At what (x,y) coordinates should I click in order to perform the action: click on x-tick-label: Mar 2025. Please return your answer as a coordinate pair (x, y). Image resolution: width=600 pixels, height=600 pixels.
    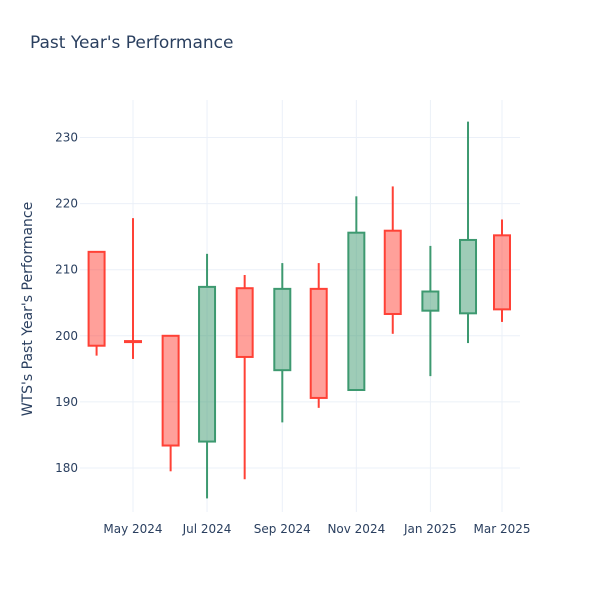
    Looking at the image, I should click on (502, 529).